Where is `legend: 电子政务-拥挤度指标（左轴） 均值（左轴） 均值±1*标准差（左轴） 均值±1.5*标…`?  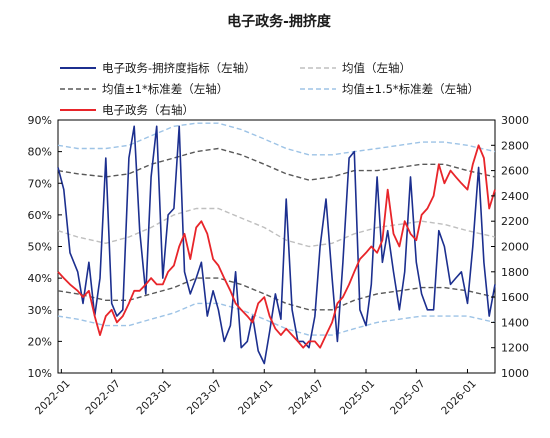 legend: 电子政务-拥挤度指标（左轴） 均值（左轴） 均值±1*标准差（左轴） 均值±1.5*标… is located at coordinates (269, 89).